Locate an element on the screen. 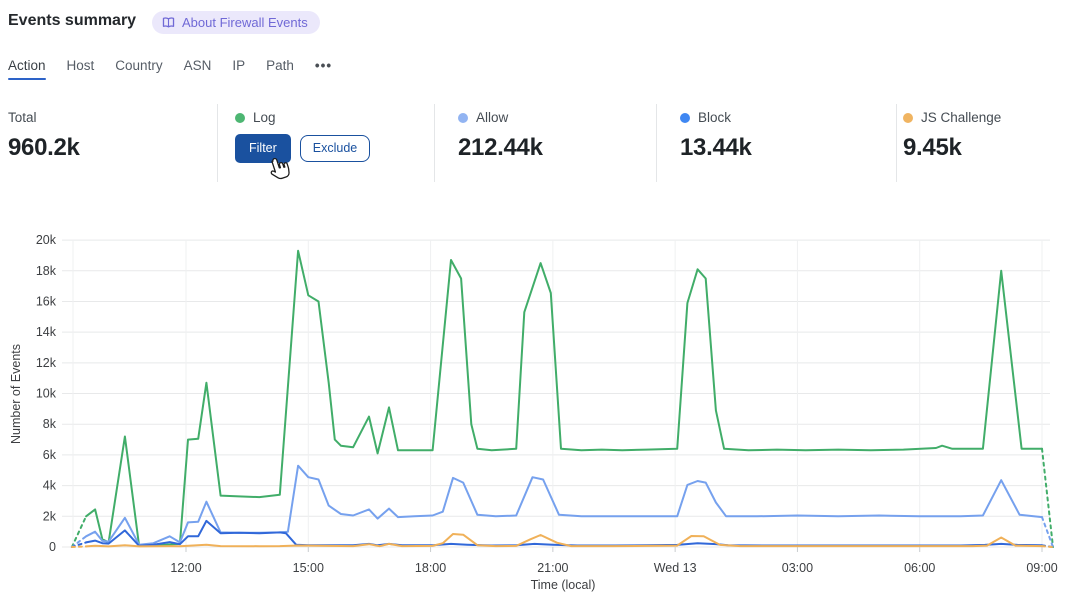 The image size is (1068, 598). stat-log: Log Filter Exclude is located at coordinates (303, 136).